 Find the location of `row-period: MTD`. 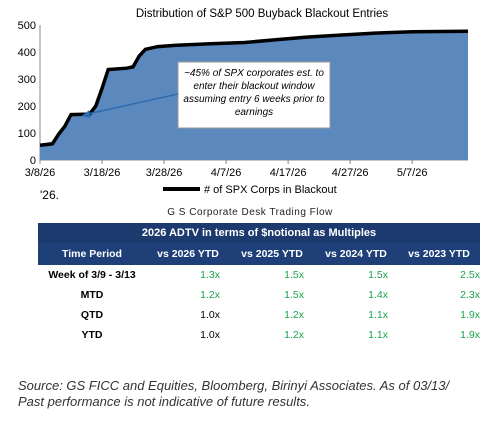

row-period: MTD is located at coordinates (92, 295).